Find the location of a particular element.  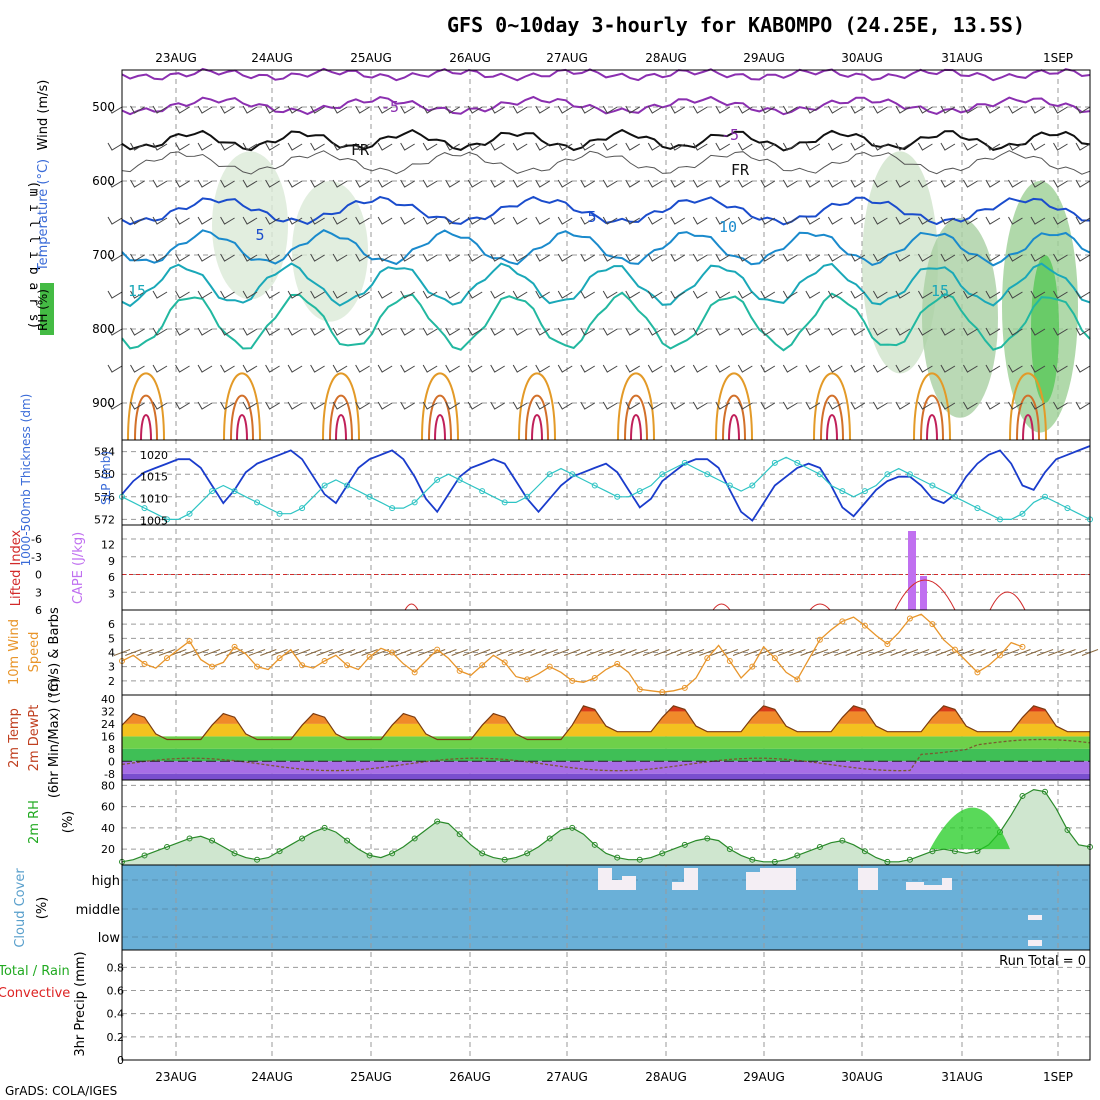

thickness-line is located at coordinates (606, 488).